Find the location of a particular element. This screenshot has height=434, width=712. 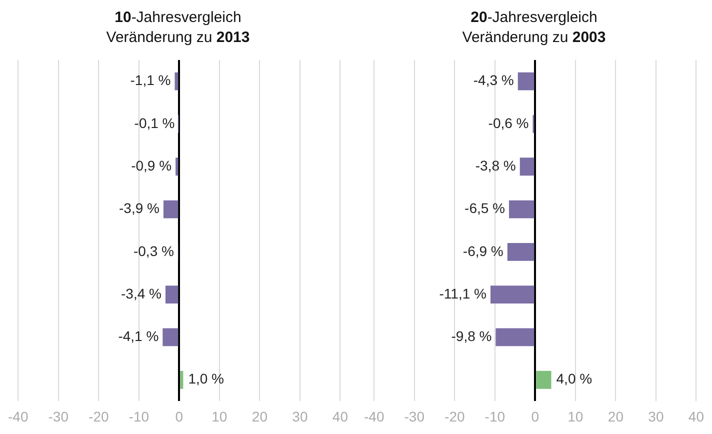

data-label: -1,1 % is located at coordinates (150, 80).